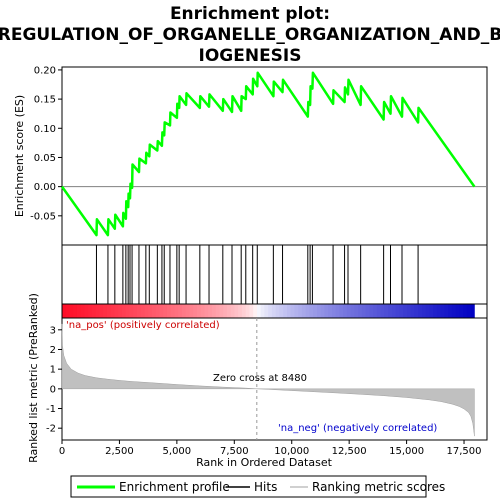  I want to click on metric-ytick-label: -2, so click(51, 429).